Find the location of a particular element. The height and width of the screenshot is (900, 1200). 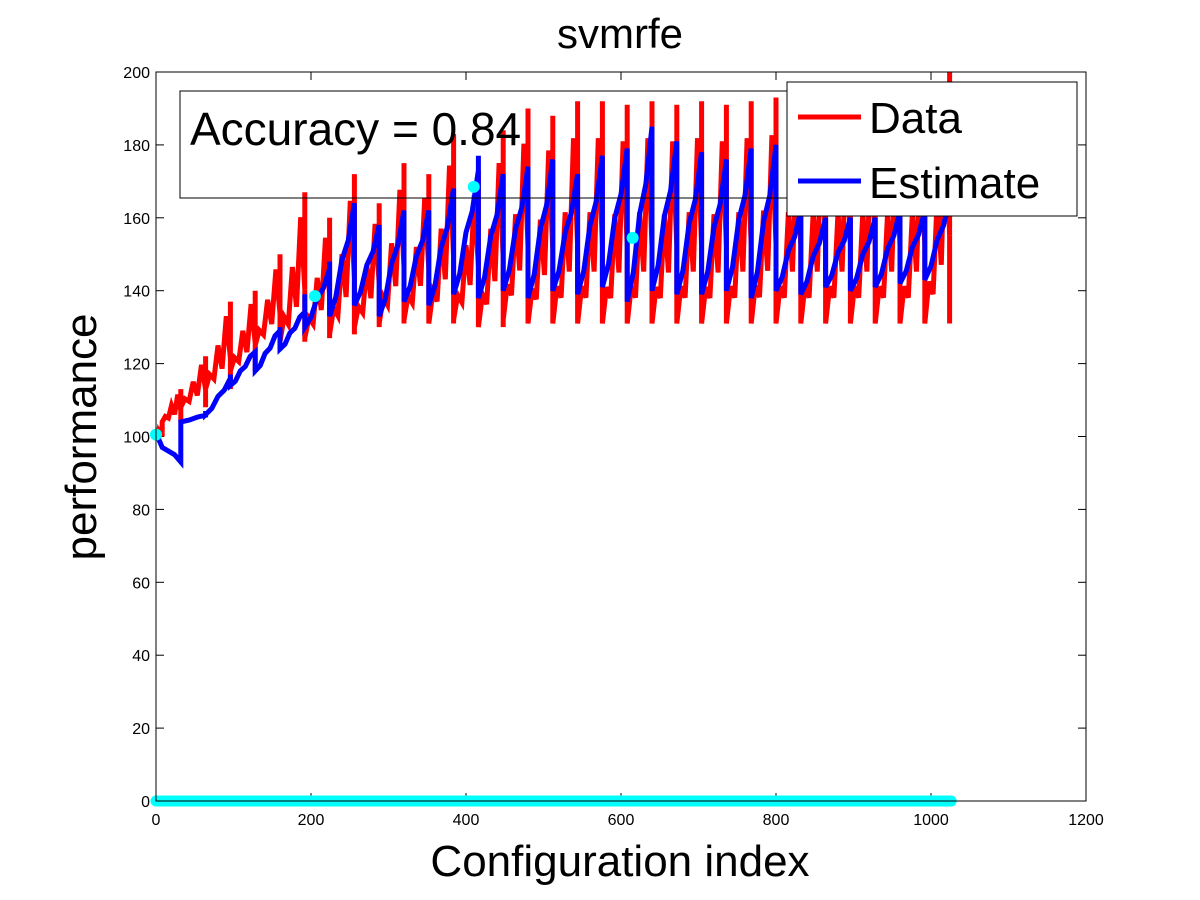

x-tick-label: 1000 is located at coordinates (931, 820).